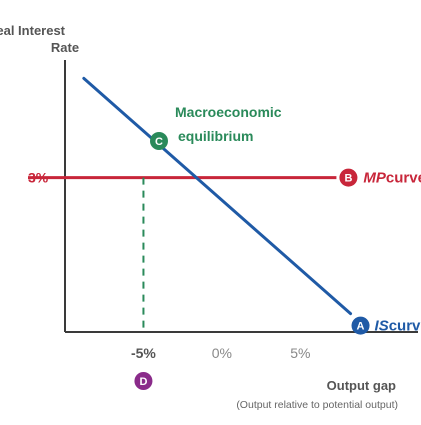 This screenshot has height=425, width=421. I want to click on equilibrium-badge-icon, so click(159, 141).